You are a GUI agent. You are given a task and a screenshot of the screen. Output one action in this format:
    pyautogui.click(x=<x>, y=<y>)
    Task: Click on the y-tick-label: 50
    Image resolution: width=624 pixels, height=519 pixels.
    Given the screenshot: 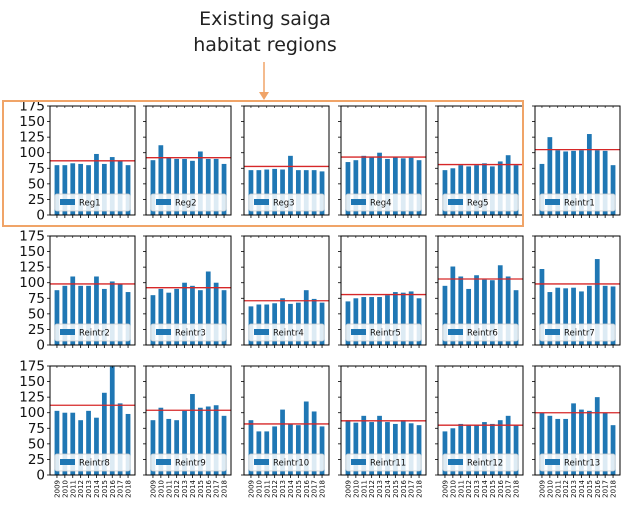 What is the action you would take?
    pyautogui.click(x=36, y=184)
    